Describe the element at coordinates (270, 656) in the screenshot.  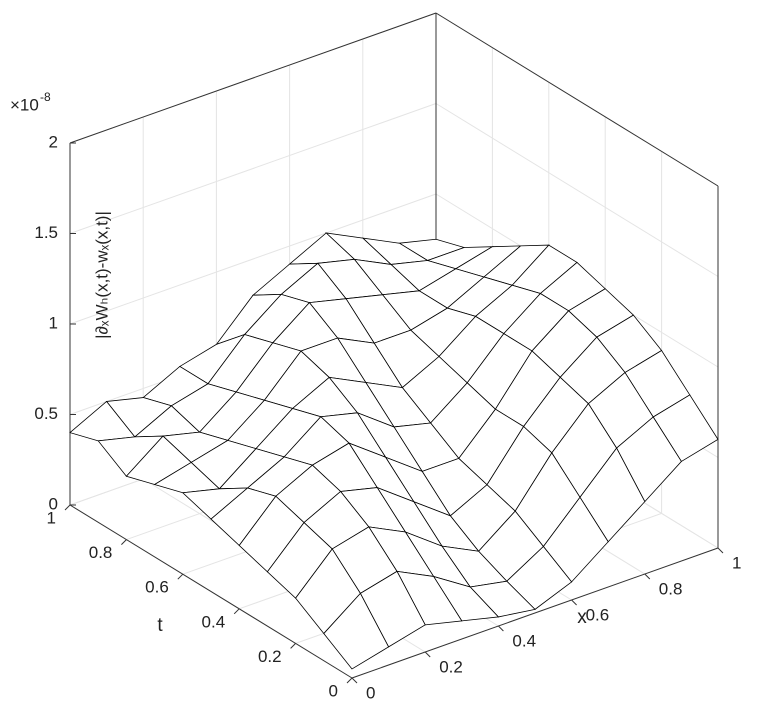
I see `y-tick-label: 0.2` at that location.